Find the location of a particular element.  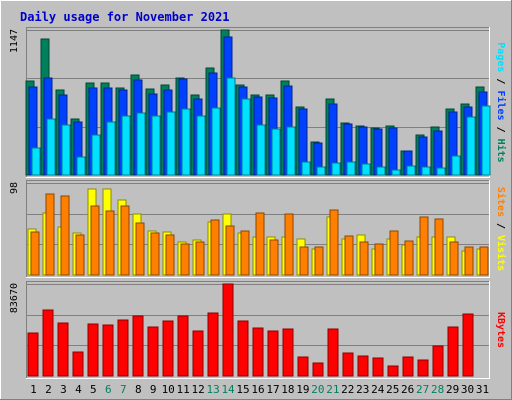

x-tick-label-day-22: 22 is located at coordinates (347, 389).